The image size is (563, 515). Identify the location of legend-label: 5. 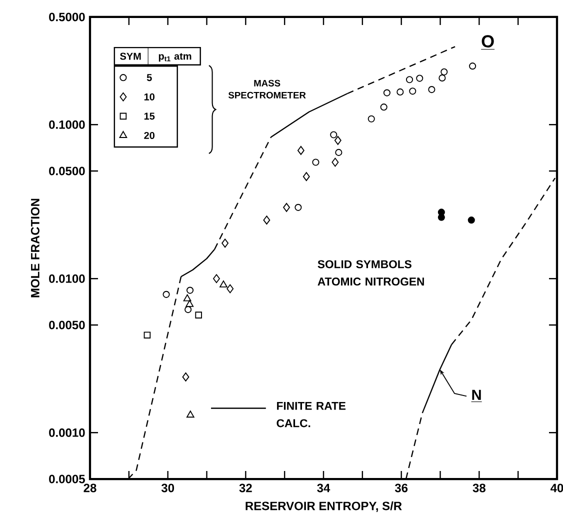
(149, 78).